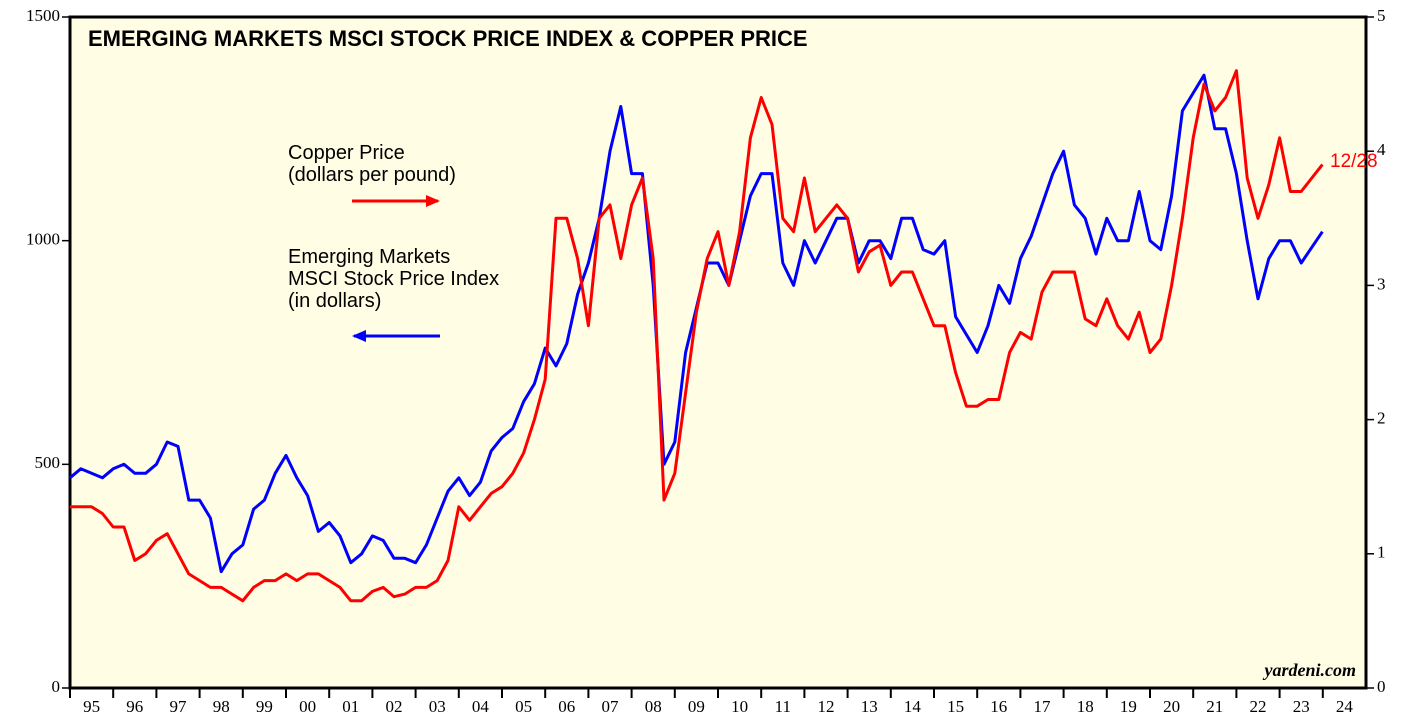 This screenshot has height=719, width=1416. Describe the element at coordinates (1258, 706) in the screenshot. I see `x-tick-label: 22` at that location.